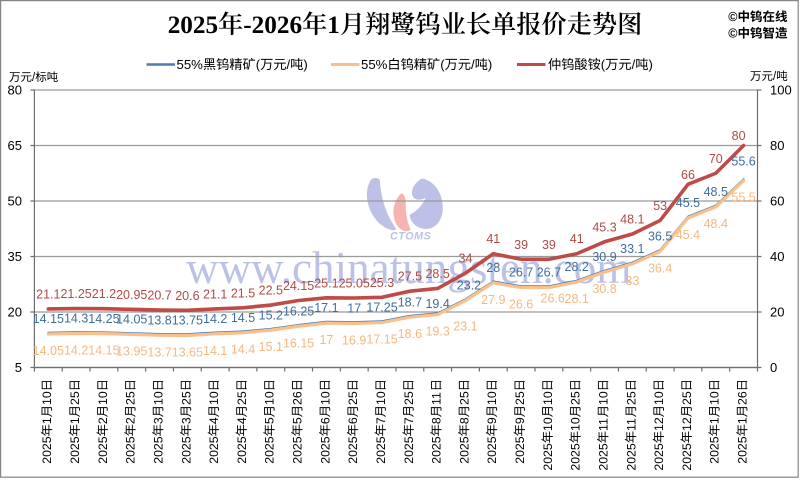  What do you see at coordinates (466, 259) in the screenshot?
I see `svg-text: 34` at bounding box center [466, 259].